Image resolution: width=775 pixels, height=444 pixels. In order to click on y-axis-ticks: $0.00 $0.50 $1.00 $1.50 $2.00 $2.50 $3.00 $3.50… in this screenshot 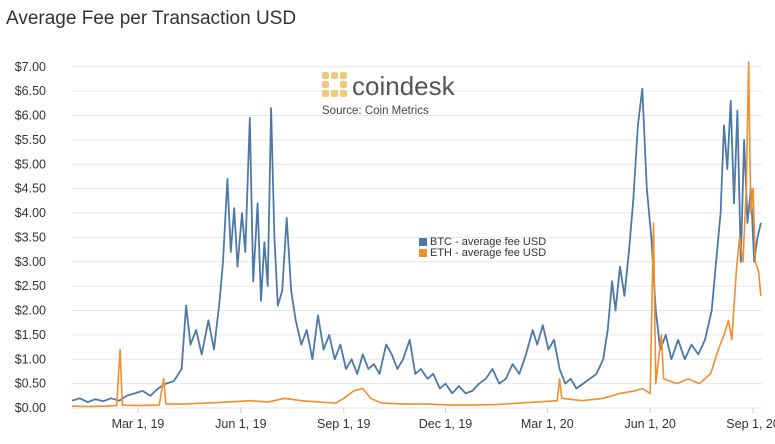, I will do `click(30, 237)`.